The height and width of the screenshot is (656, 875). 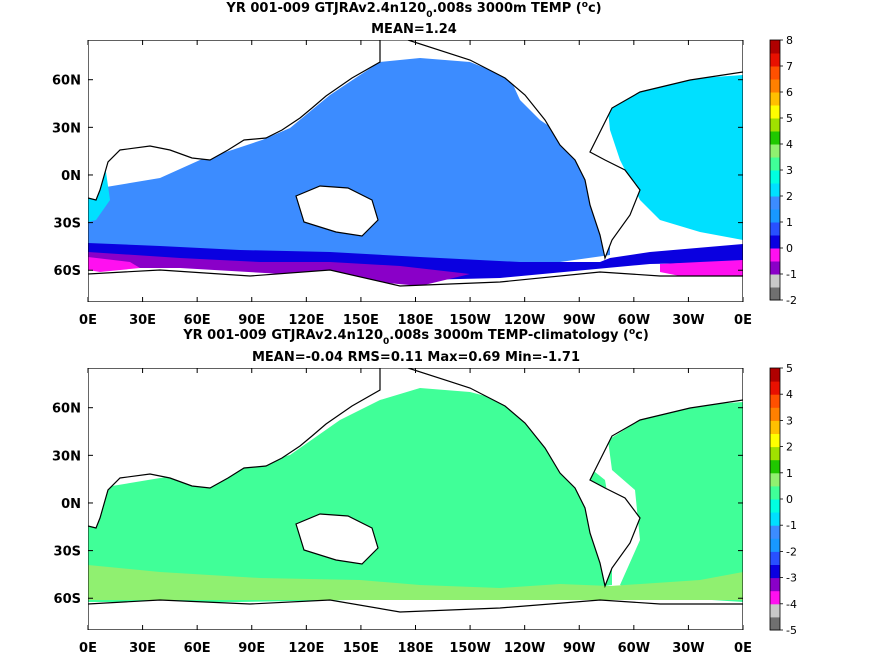 What do you see at coordinates (783, 499) in the screenshot?
I see `panel-anomaly-colorbar: -5 -4 -3 -2 -1 0 1 2 3 4 5` at bounding box center [783, 499].